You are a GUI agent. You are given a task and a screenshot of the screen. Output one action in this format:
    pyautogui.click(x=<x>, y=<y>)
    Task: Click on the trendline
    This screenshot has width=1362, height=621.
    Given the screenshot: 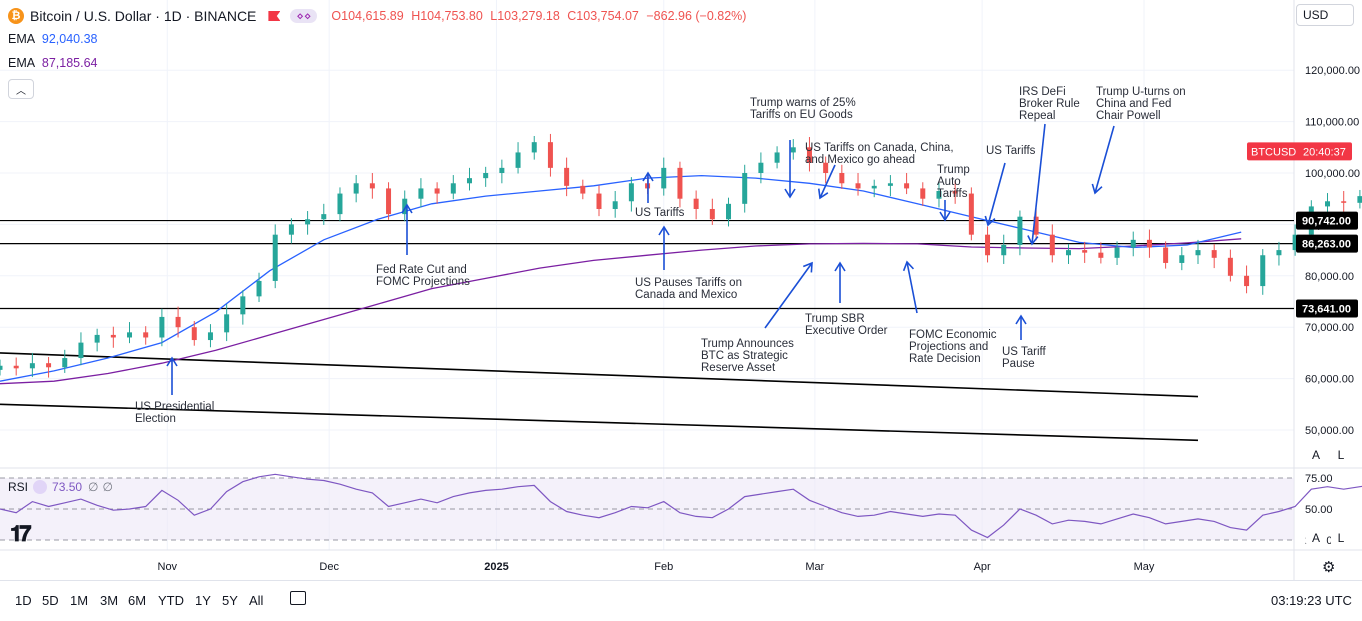 What is the action you would take?
    pyautogui.click(x=599, y=375)
    